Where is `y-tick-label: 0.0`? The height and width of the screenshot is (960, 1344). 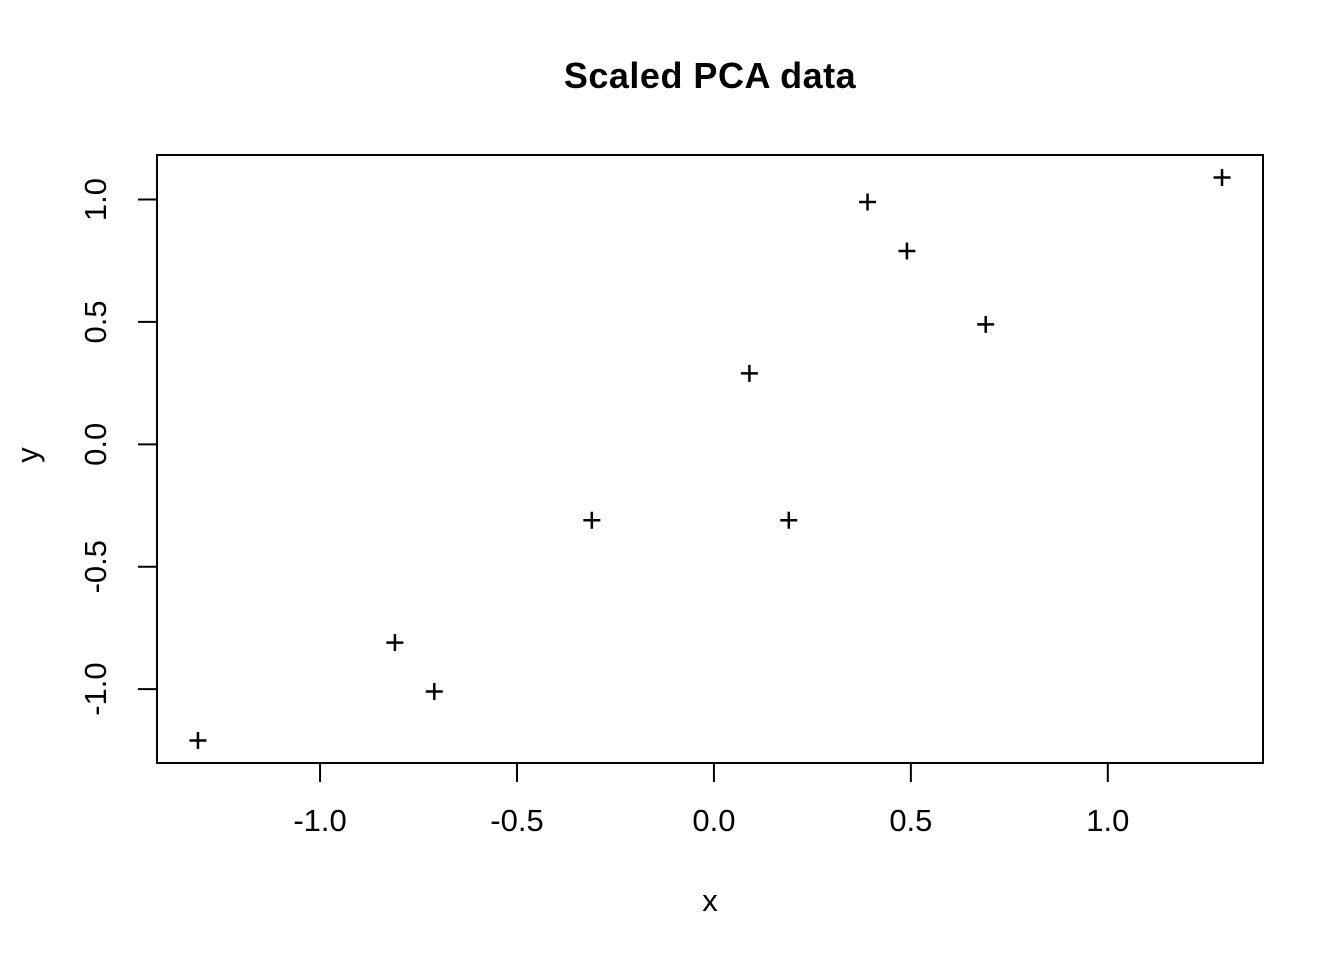 y-tick-label: 0.0 is located at coordinates (95, 444).